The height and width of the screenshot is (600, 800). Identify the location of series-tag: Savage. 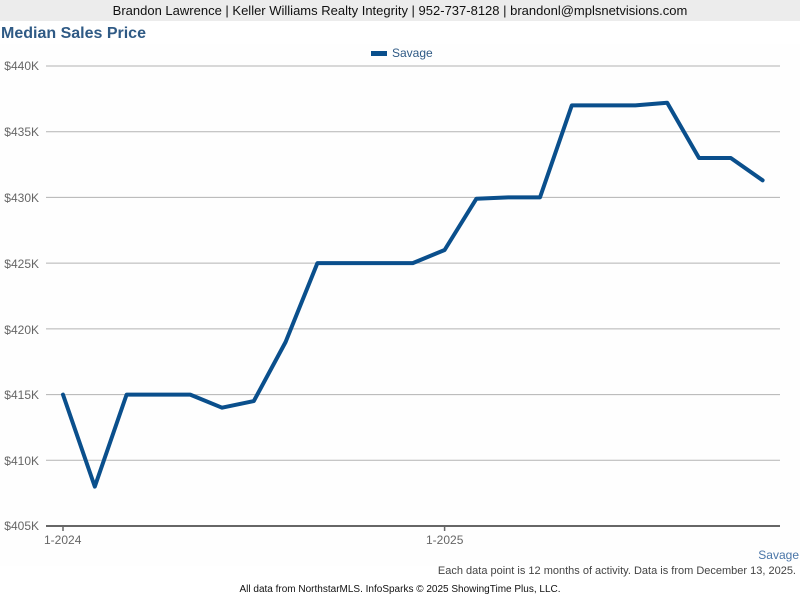
(778, 555).